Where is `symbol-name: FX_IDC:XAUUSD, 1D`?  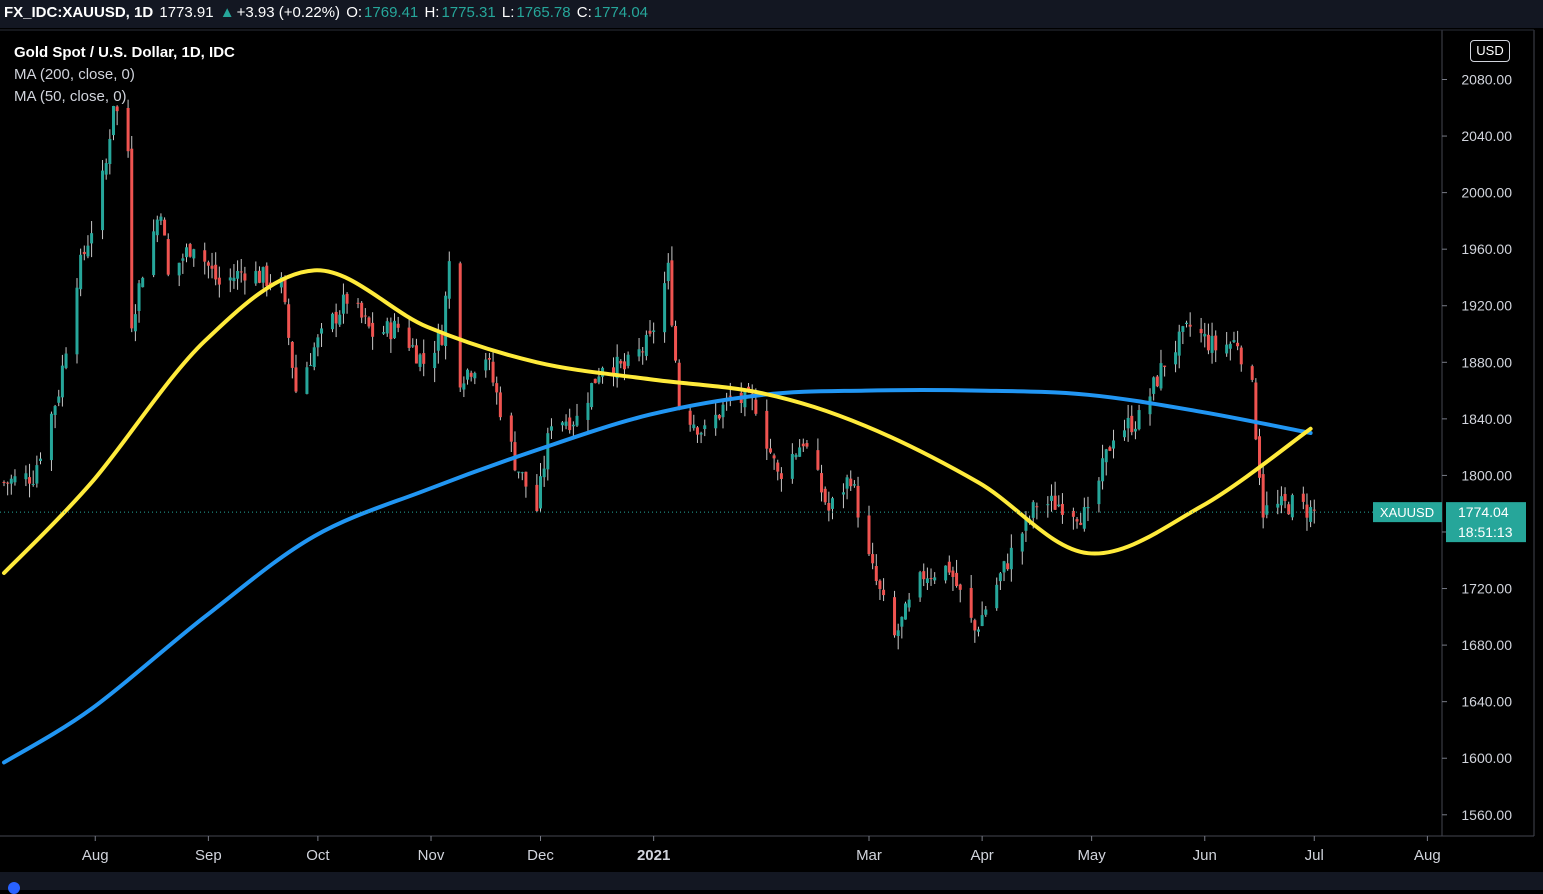 symbol-name: FX_IDC:XAUUSD, 1D is located at coordinates (79, 12).